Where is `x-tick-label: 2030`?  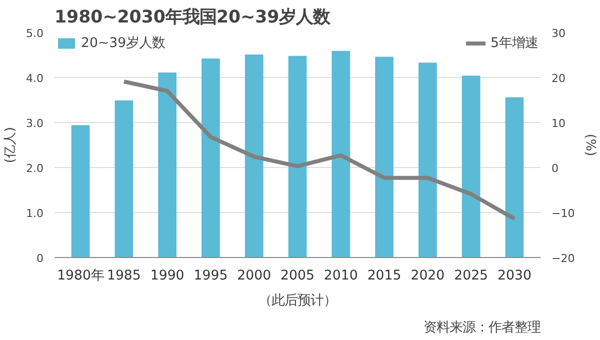 x-tick-label: 2030 is located at coordinates (515, 276).